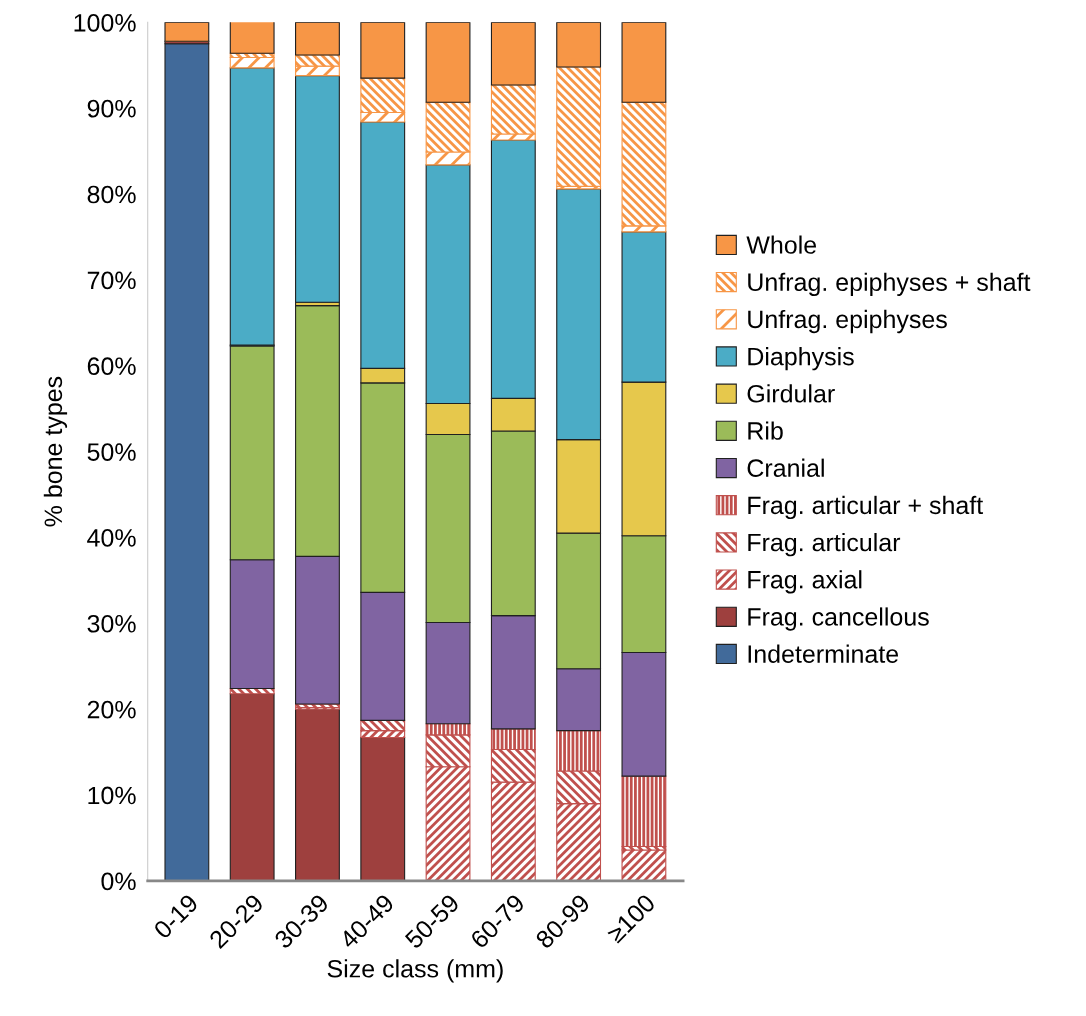 The height and width of the screenshot is (1016, 1086). What do you see at coordinates (838, 619) in the screenshot?
I see `legend-label: Frag. cancellous` at bounding box center [838, 619].